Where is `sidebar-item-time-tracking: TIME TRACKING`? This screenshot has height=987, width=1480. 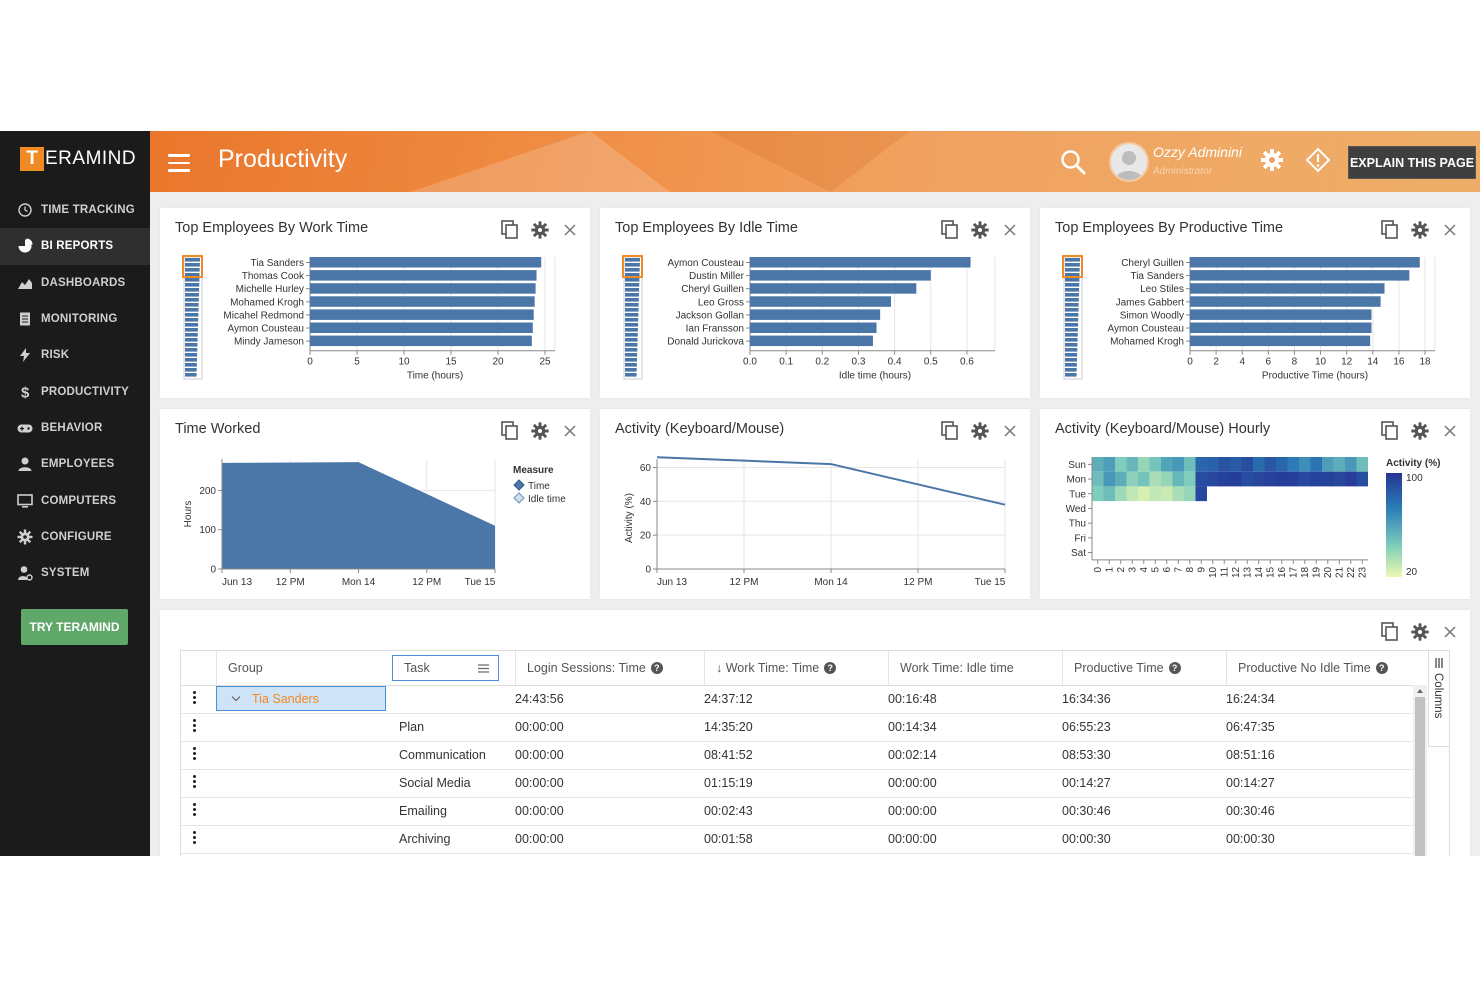
sidebar-item-time-tracking: TIME TRACKING is located at coordinates (75, 210).